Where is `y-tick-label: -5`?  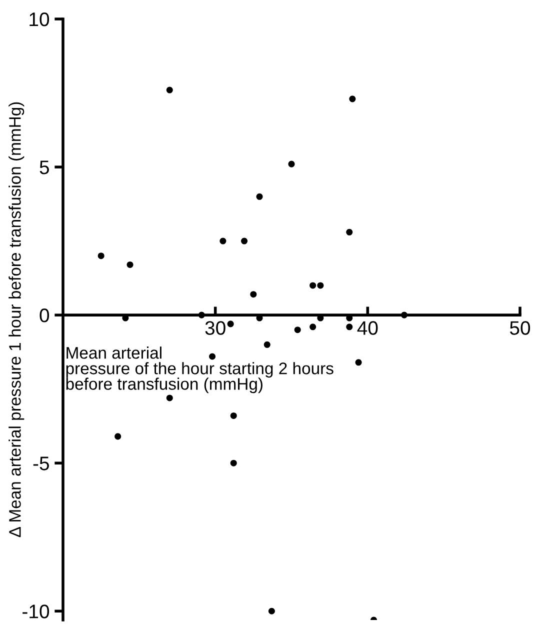 y-tick-label: -5 is located at coordinates (41, 463).